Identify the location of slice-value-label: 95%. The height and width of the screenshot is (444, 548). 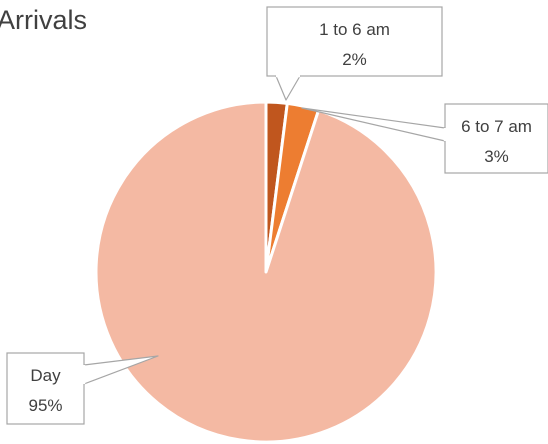
(45, 405).